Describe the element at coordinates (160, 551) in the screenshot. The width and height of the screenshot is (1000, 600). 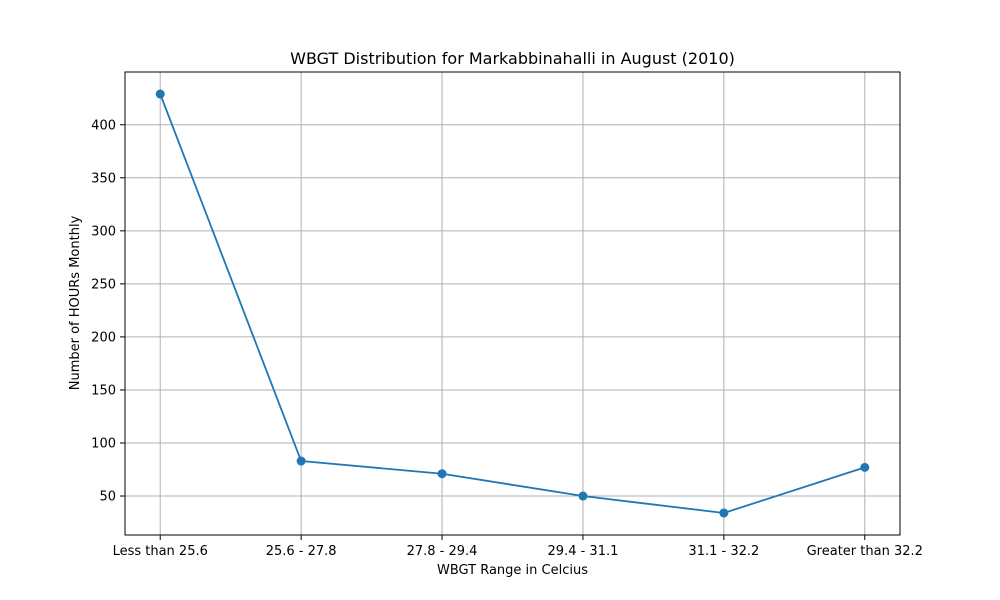
I see `x-tick-label: Less than 25.6` at that location.